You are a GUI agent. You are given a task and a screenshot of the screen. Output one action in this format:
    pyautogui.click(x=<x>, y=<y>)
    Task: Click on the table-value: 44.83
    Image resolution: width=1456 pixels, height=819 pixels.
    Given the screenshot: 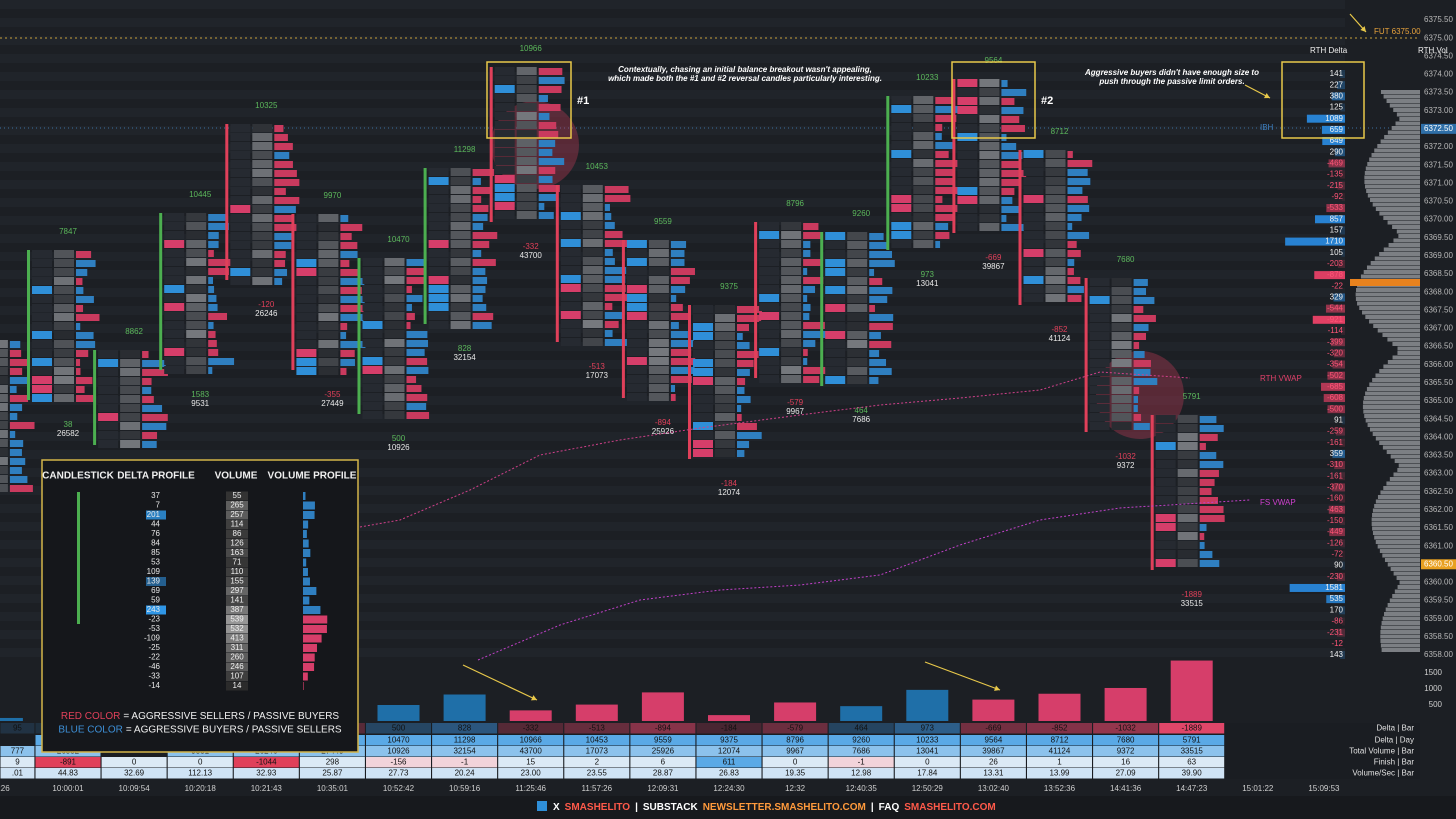 What is the action you would take?
    pyautogui.click(x=68, y=773)
    